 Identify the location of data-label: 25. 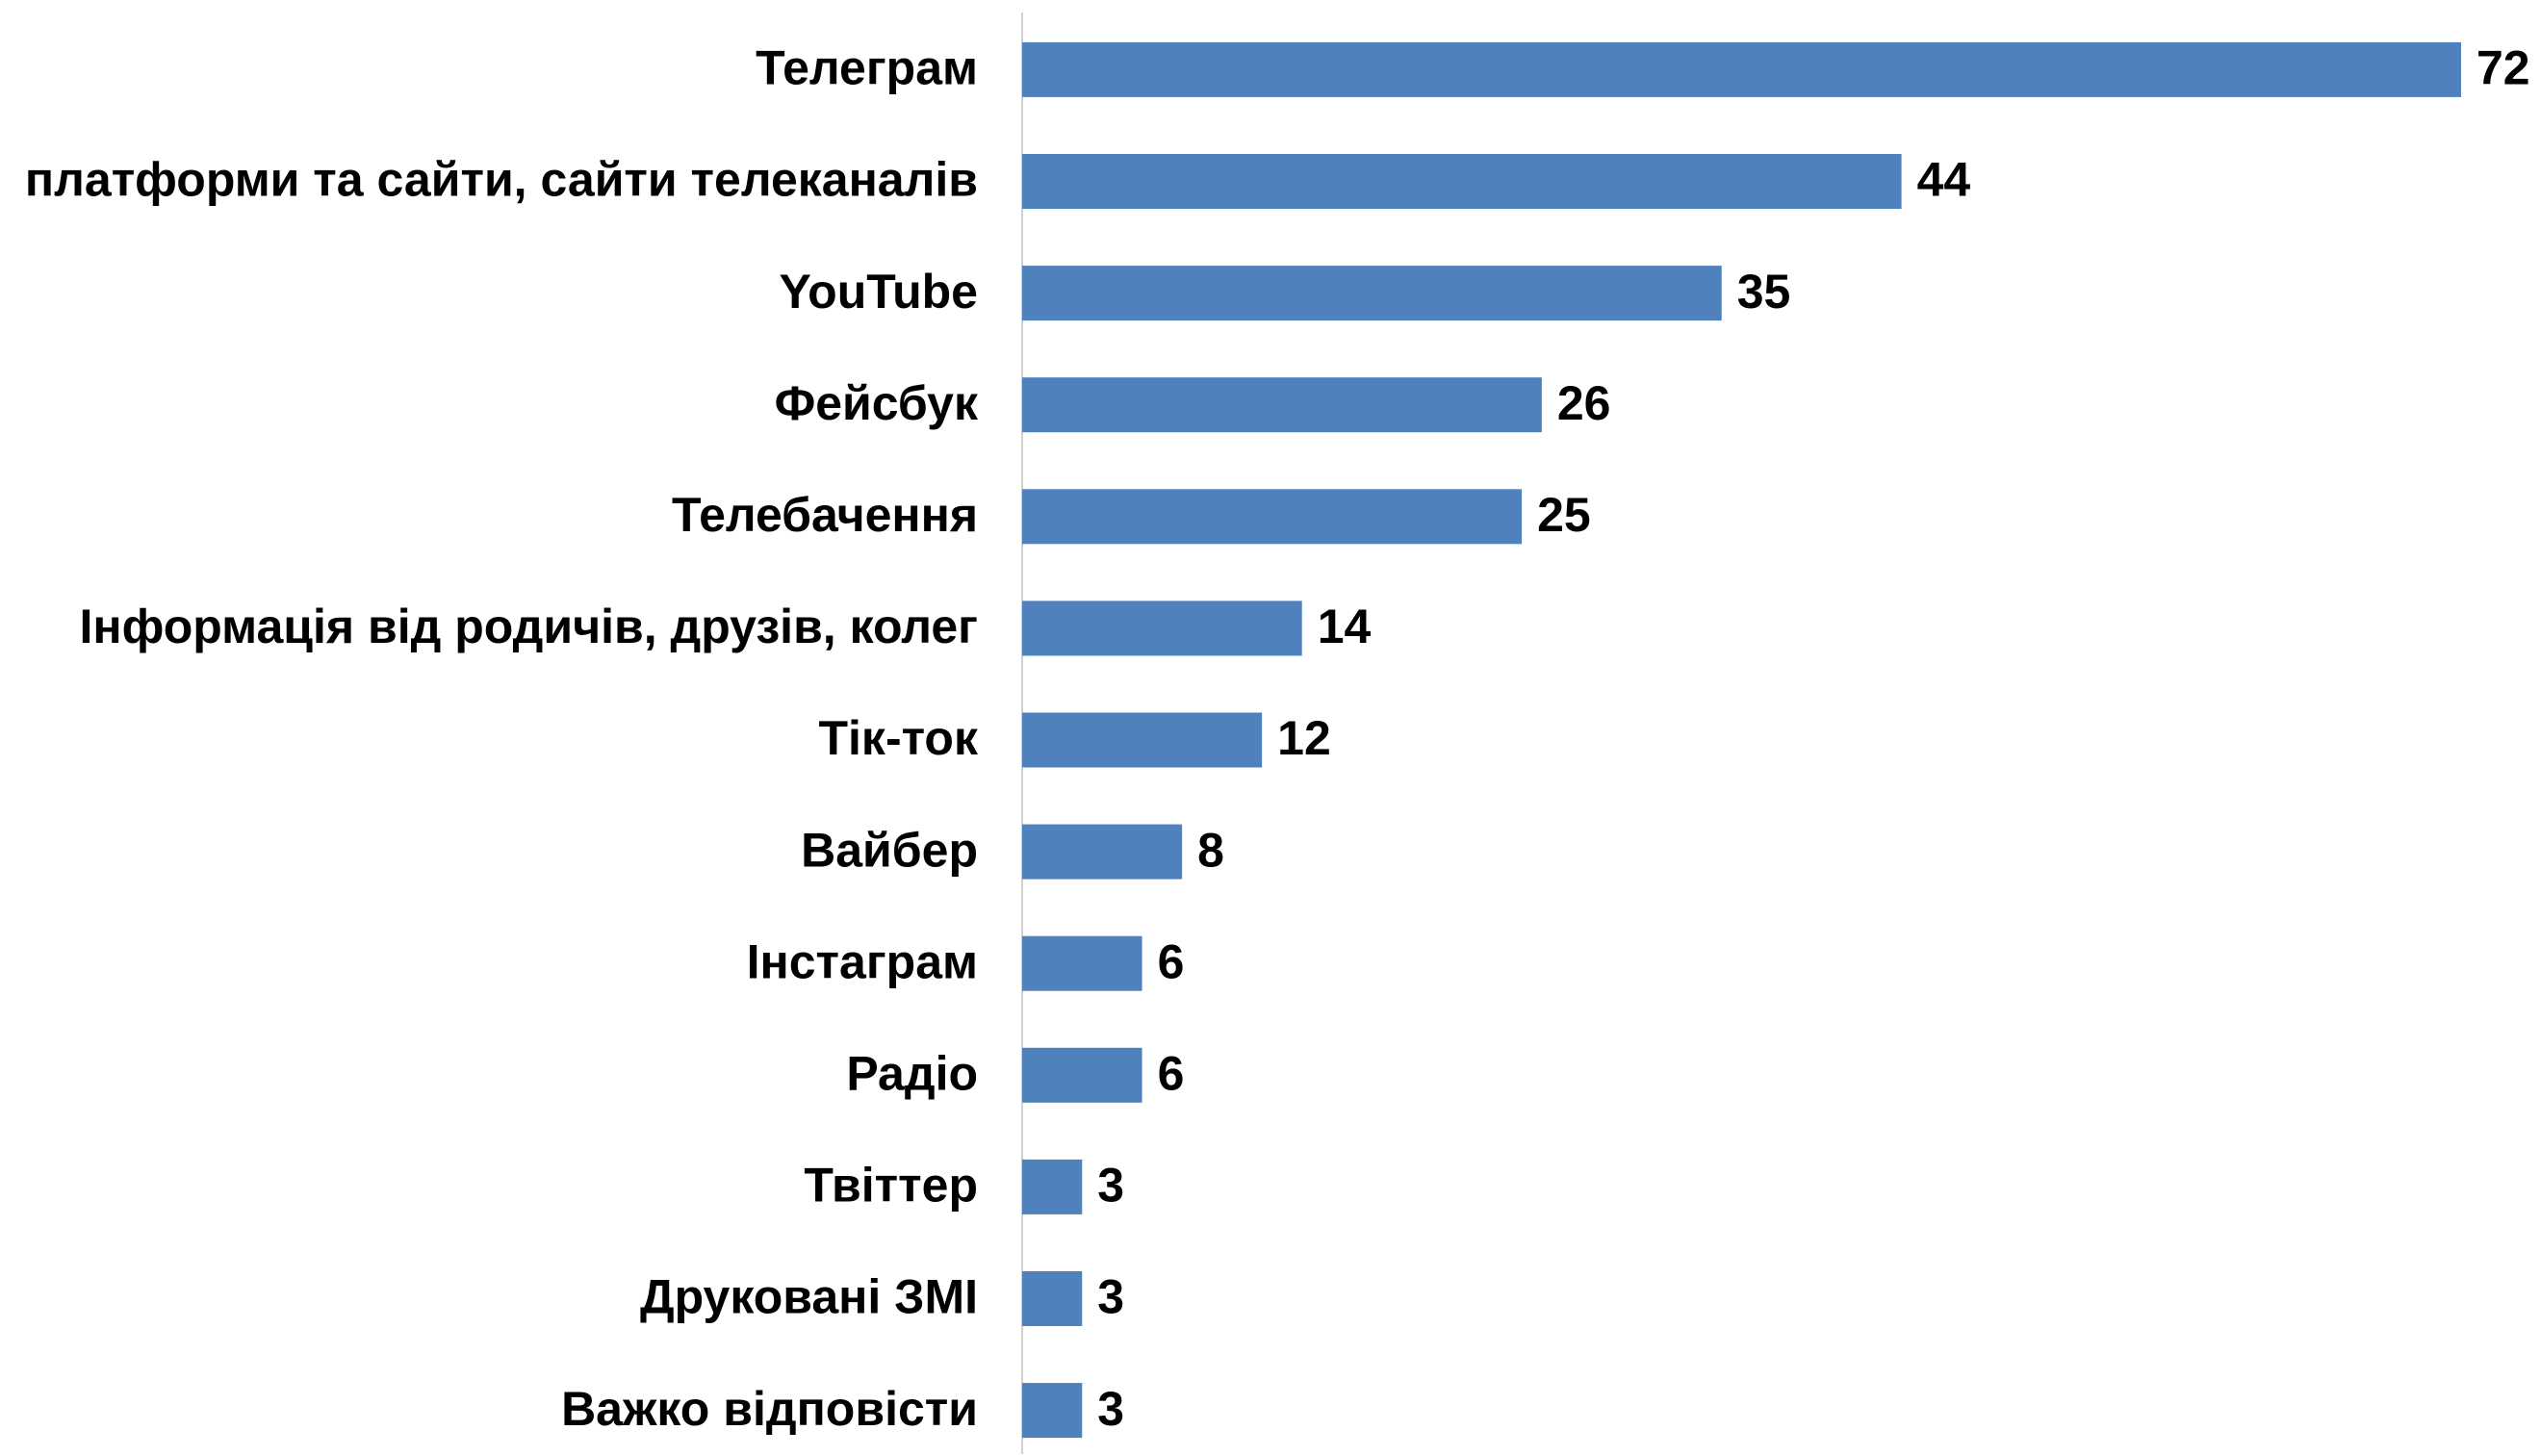
(1564, 515).